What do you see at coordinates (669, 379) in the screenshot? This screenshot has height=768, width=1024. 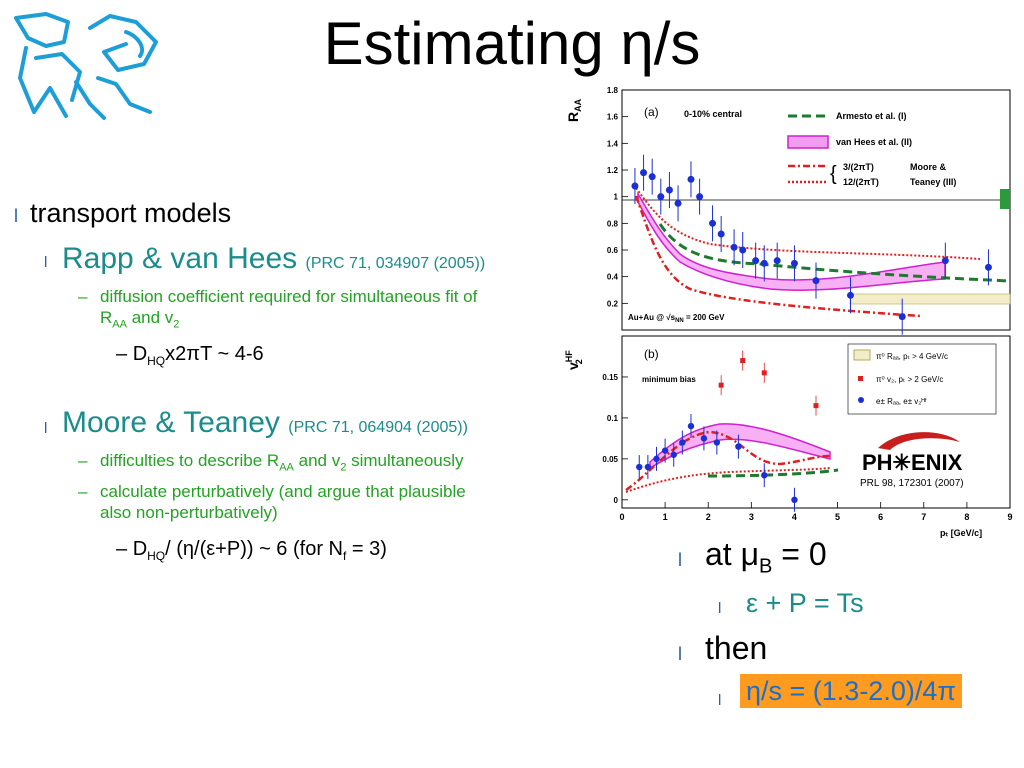 I see `bottom-bias-label: minimum bias` at bounding box center [669, 379].